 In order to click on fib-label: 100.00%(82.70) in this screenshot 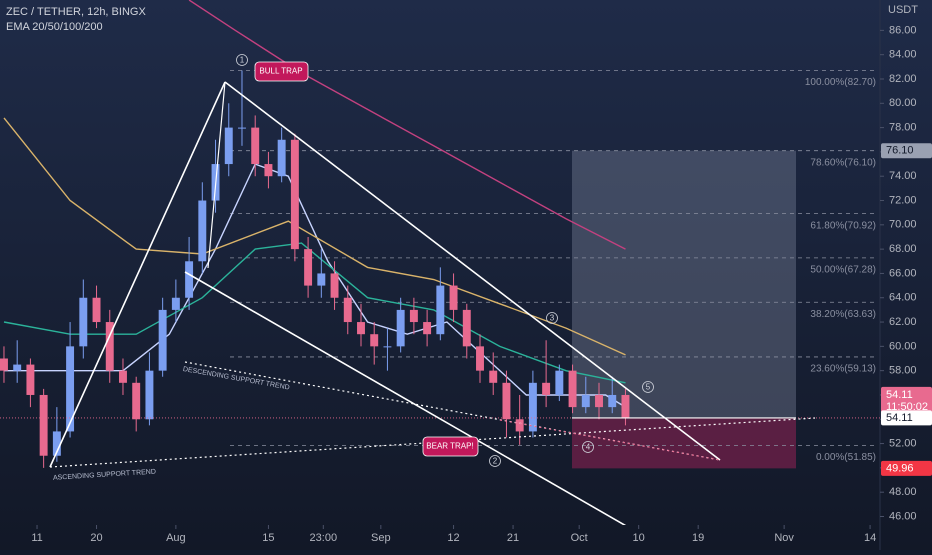, I will do `click(840, 82)`.